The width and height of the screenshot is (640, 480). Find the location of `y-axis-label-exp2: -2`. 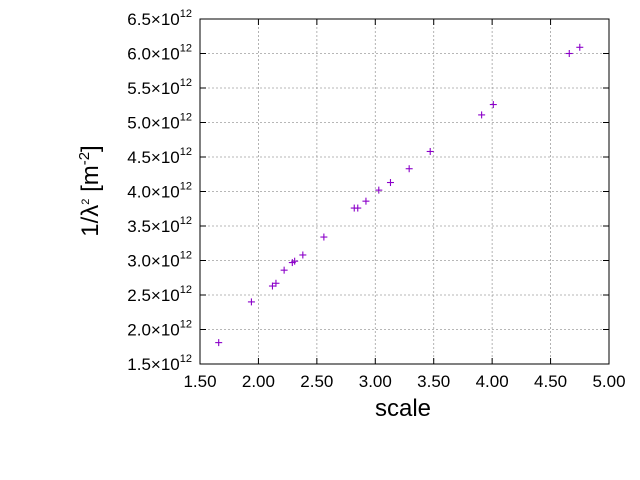

y-axis-label-exp2: -2 is located at coordinates (84, 158).